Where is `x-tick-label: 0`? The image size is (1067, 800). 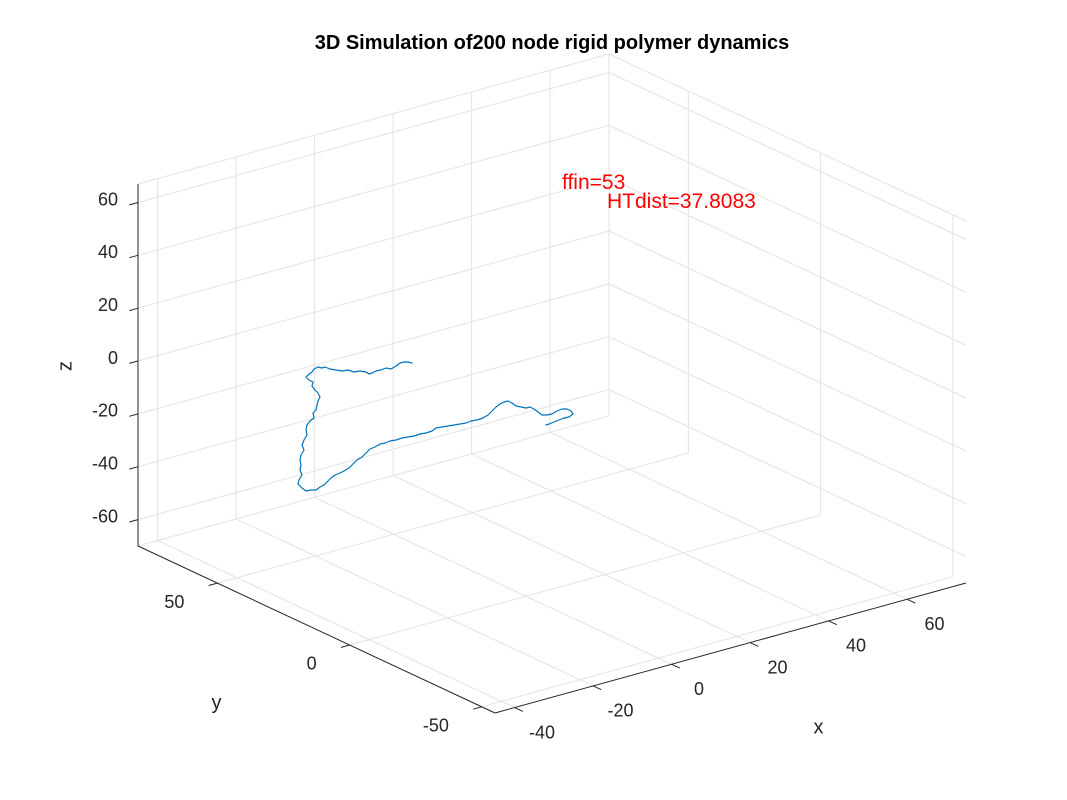 x-tick-label: 0 is located at coordinates (699, 689).